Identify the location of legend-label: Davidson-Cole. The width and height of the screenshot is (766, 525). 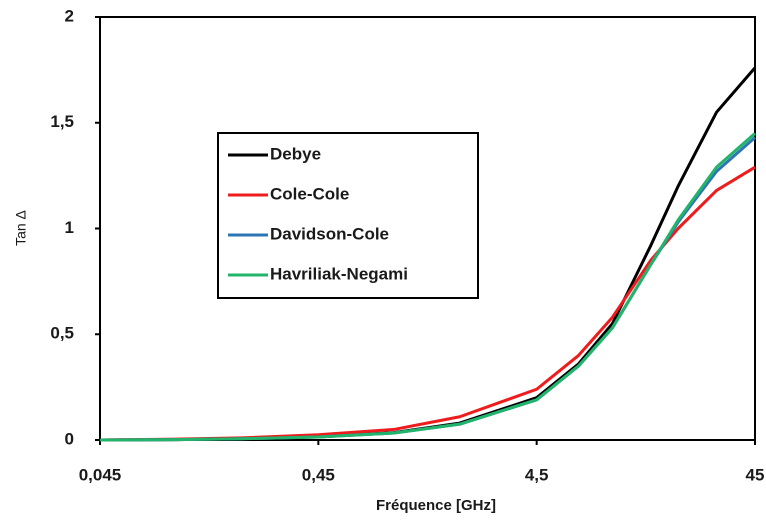
(329, 233).